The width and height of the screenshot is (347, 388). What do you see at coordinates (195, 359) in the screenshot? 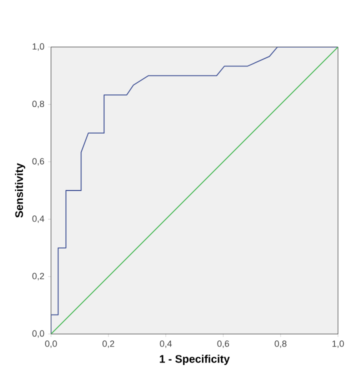
I see `x-axis-title: 1 - Specificity` at bounding box center [195, 359].